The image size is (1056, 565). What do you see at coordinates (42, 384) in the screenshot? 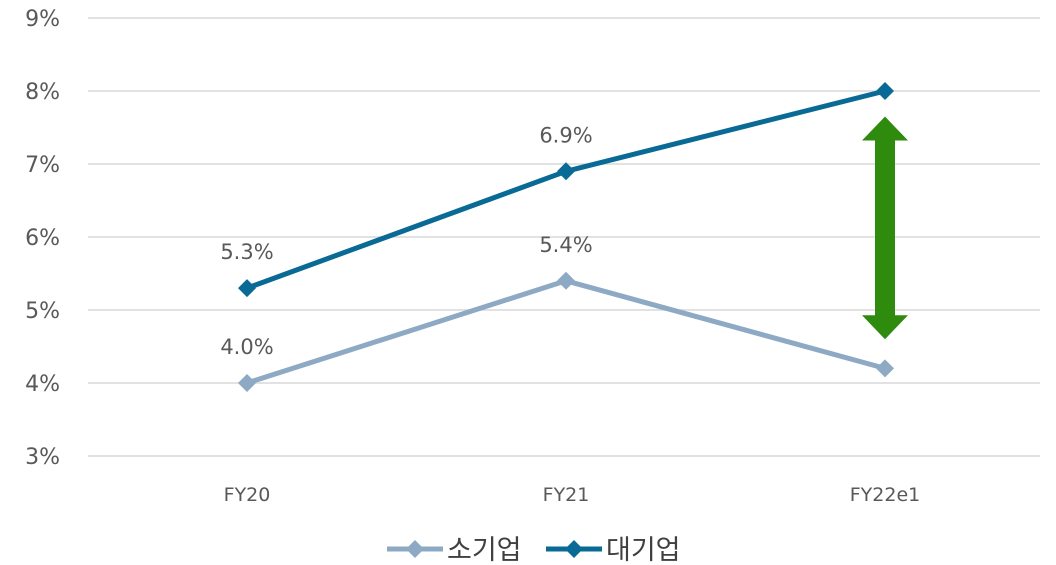
I see `y-tick-label: 4%` at bounding box center [42, 384].